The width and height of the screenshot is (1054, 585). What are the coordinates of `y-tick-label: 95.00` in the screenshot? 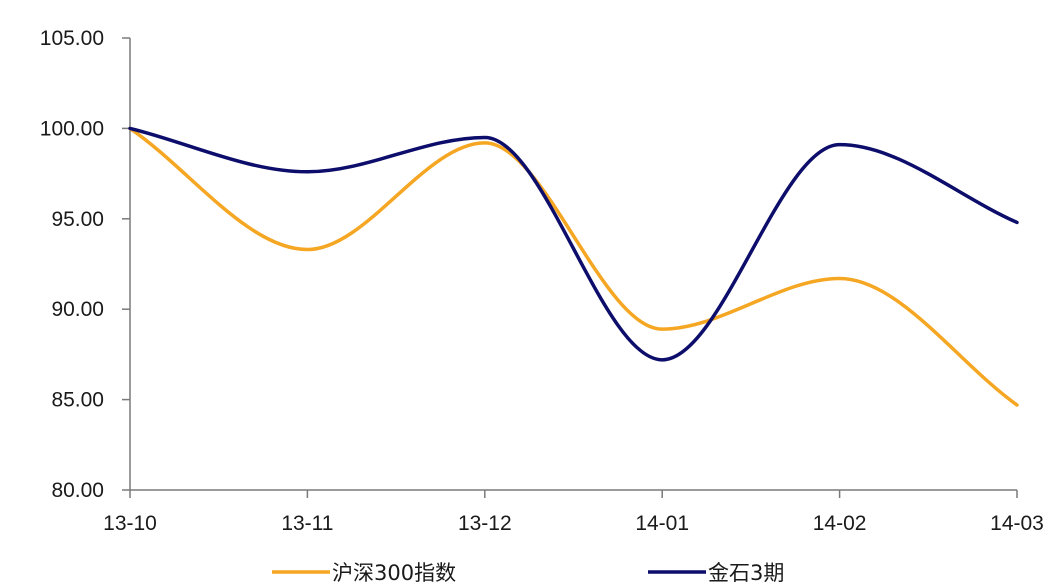 It's located at (77, 219).